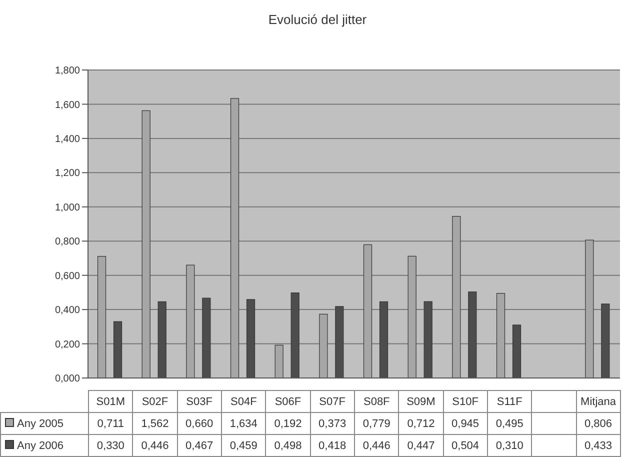 This screenshot has height=457, width=635. What do you see at coordinates (67, 242) in the screenshot?
I see `y-tick-label: 0,800` at bounding box center [67, 242].